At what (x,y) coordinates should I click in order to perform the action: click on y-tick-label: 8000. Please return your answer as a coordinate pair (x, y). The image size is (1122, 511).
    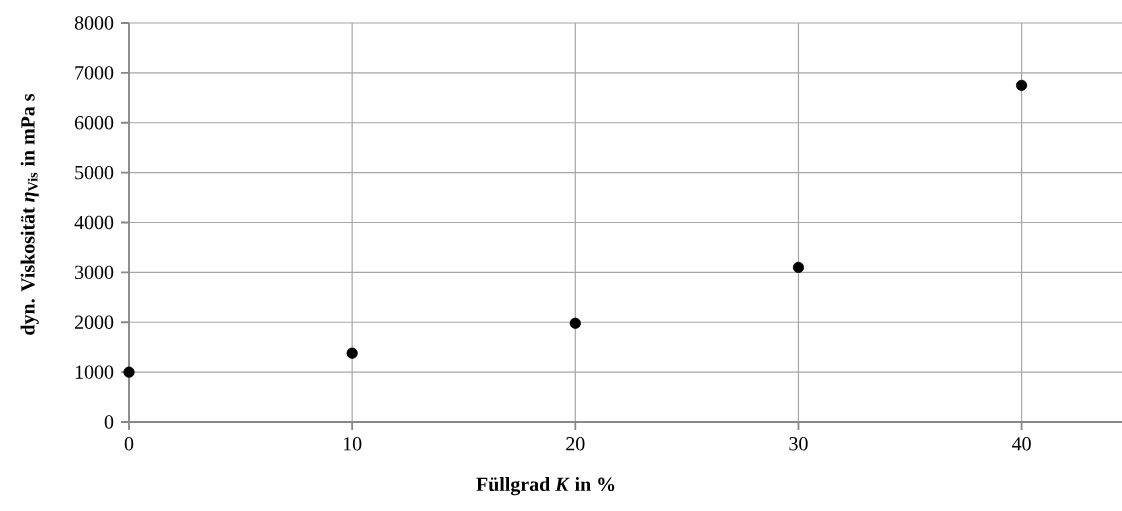
    Looking at the image, I should click on (94, 23).